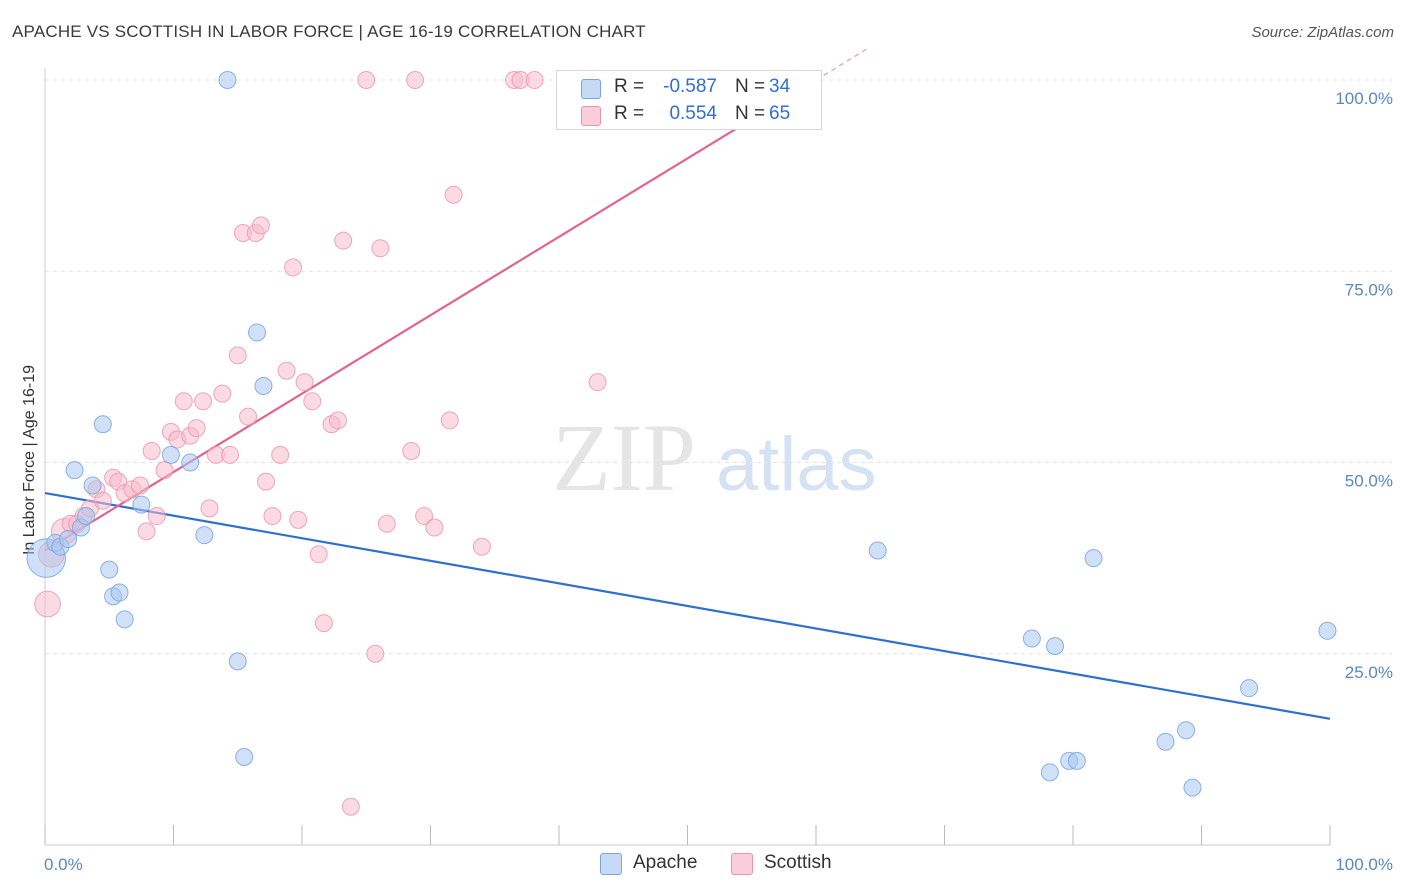  I want to click on y-tick-label-100: 100.0%, so click(1364, 98).